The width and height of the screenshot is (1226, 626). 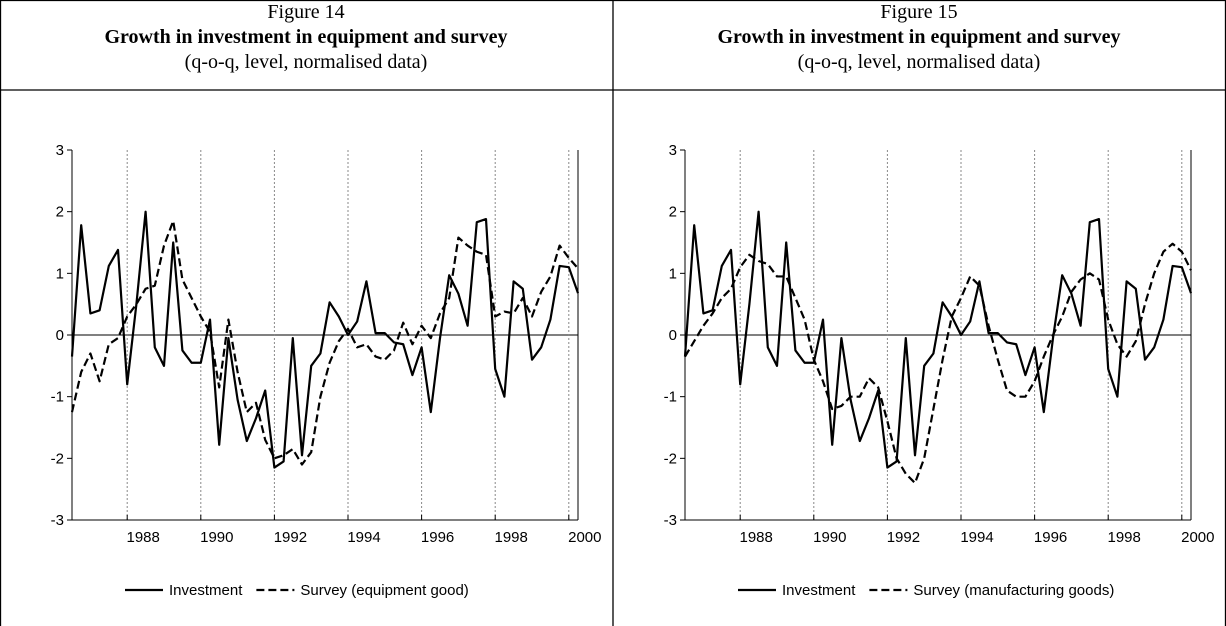 What do you see at coordinates (305, 12) in the screenshot?
I see `figure-label: Figure 14` at bounding box center [305, 12].